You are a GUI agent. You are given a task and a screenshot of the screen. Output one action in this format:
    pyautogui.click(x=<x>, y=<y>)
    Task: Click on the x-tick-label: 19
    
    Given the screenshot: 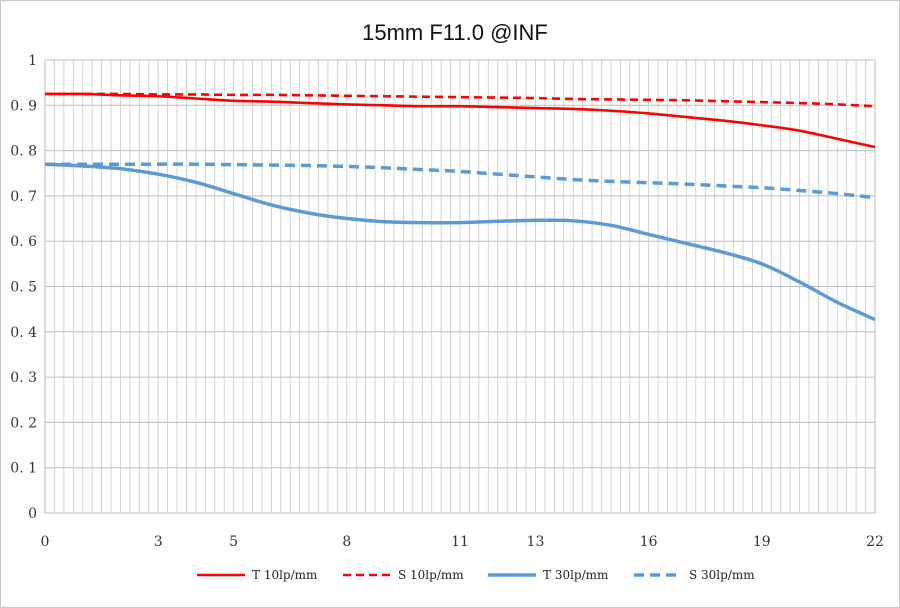 What is the action you would take?
    pyautogui.click(x=762, y=542)
    